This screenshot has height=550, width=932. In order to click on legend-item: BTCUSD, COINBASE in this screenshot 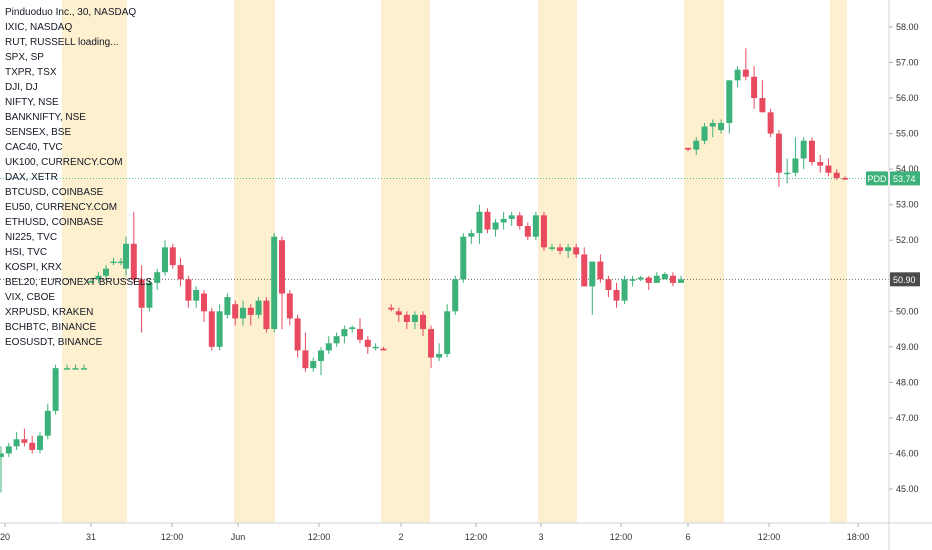, I will do `click(54, 192)`.